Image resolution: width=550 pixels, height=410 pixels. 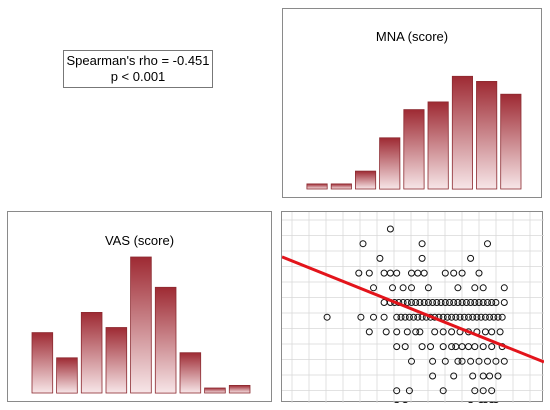 I want to click on mna-histogram-title: MNA (score), so click(x=412, y=36).